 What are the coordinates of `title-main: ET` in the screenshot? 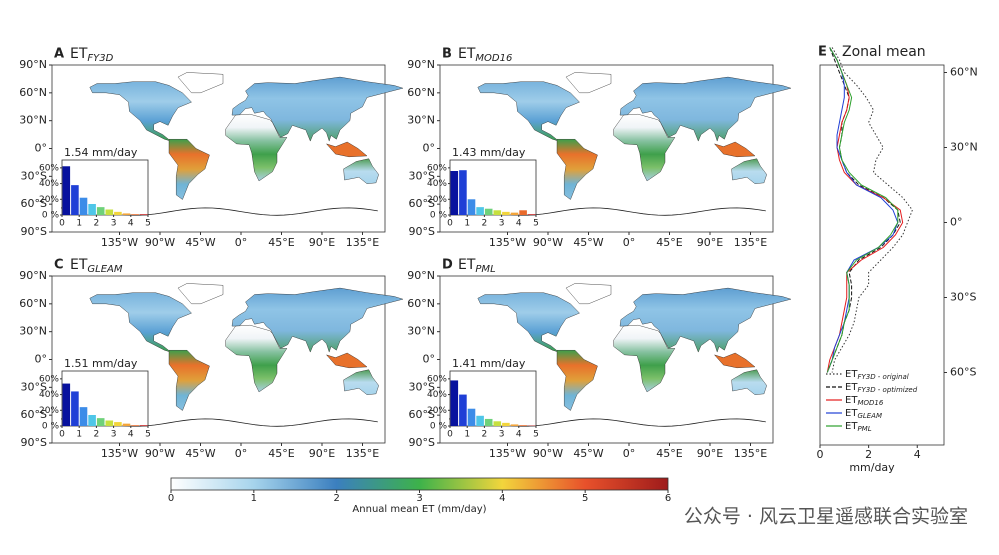 It's located at (79, 54).